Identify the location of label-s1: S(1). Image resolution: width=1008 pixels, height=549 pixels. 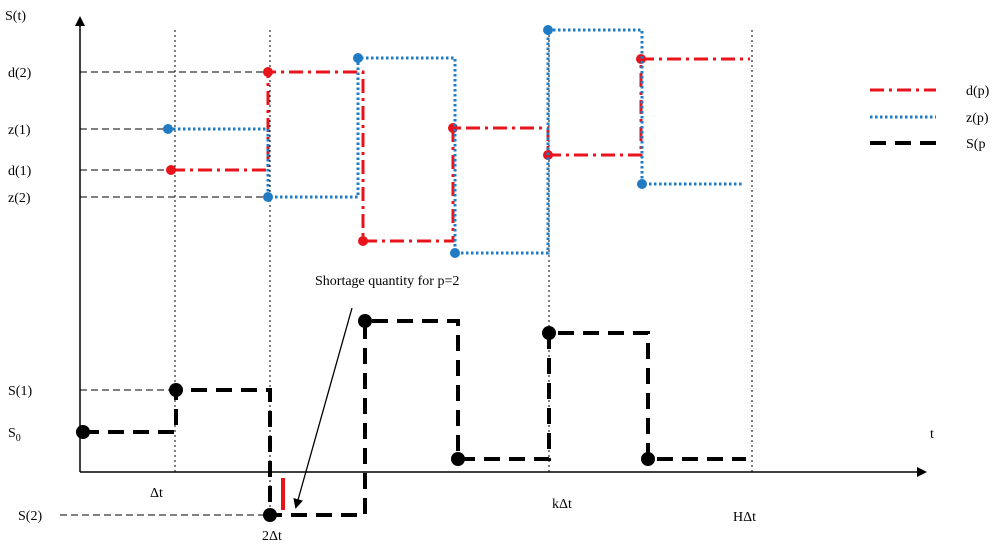
(20, 391).